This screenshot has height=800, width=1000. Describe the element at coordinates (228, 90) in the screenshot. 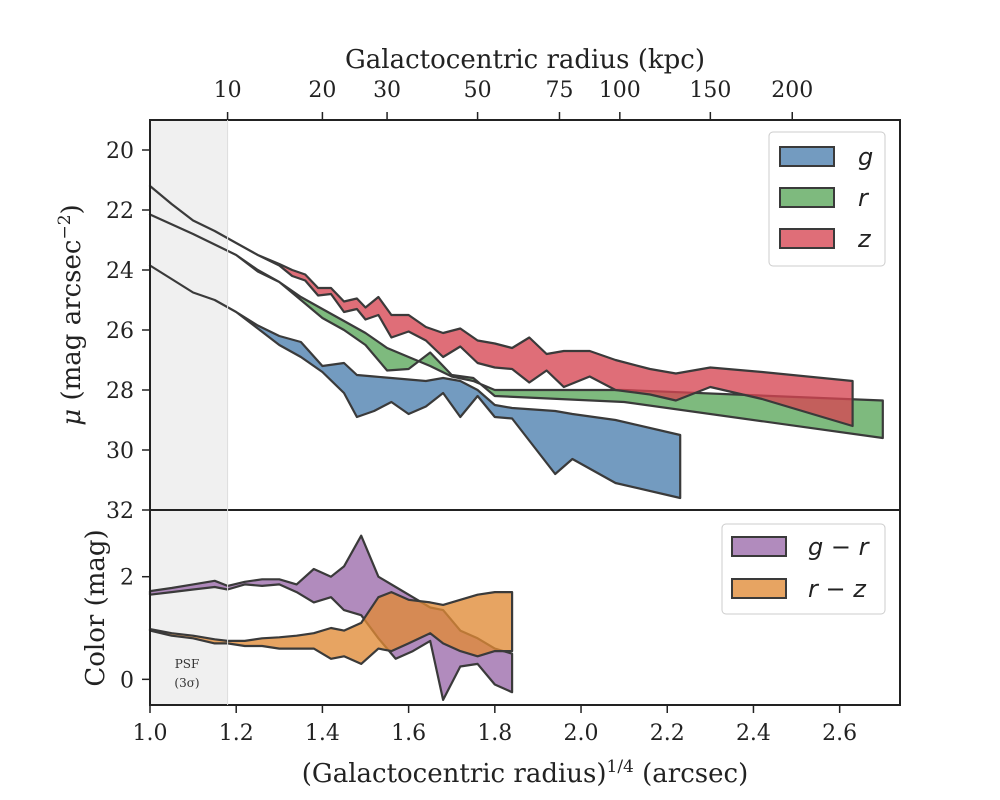

I see `top-x-tick-label: 10` at that location.